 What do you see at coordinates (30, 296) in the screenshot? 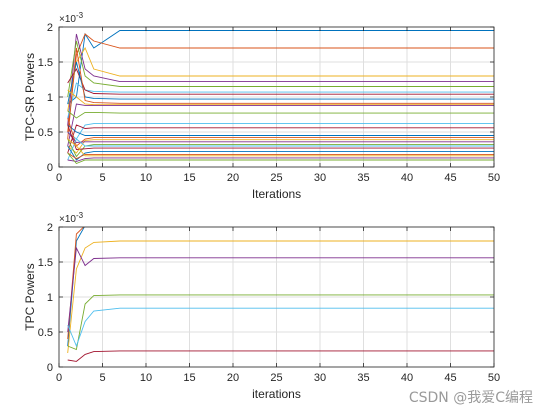
I see `y-axis-label: TPC Powers` at bounding box center [30, 296].